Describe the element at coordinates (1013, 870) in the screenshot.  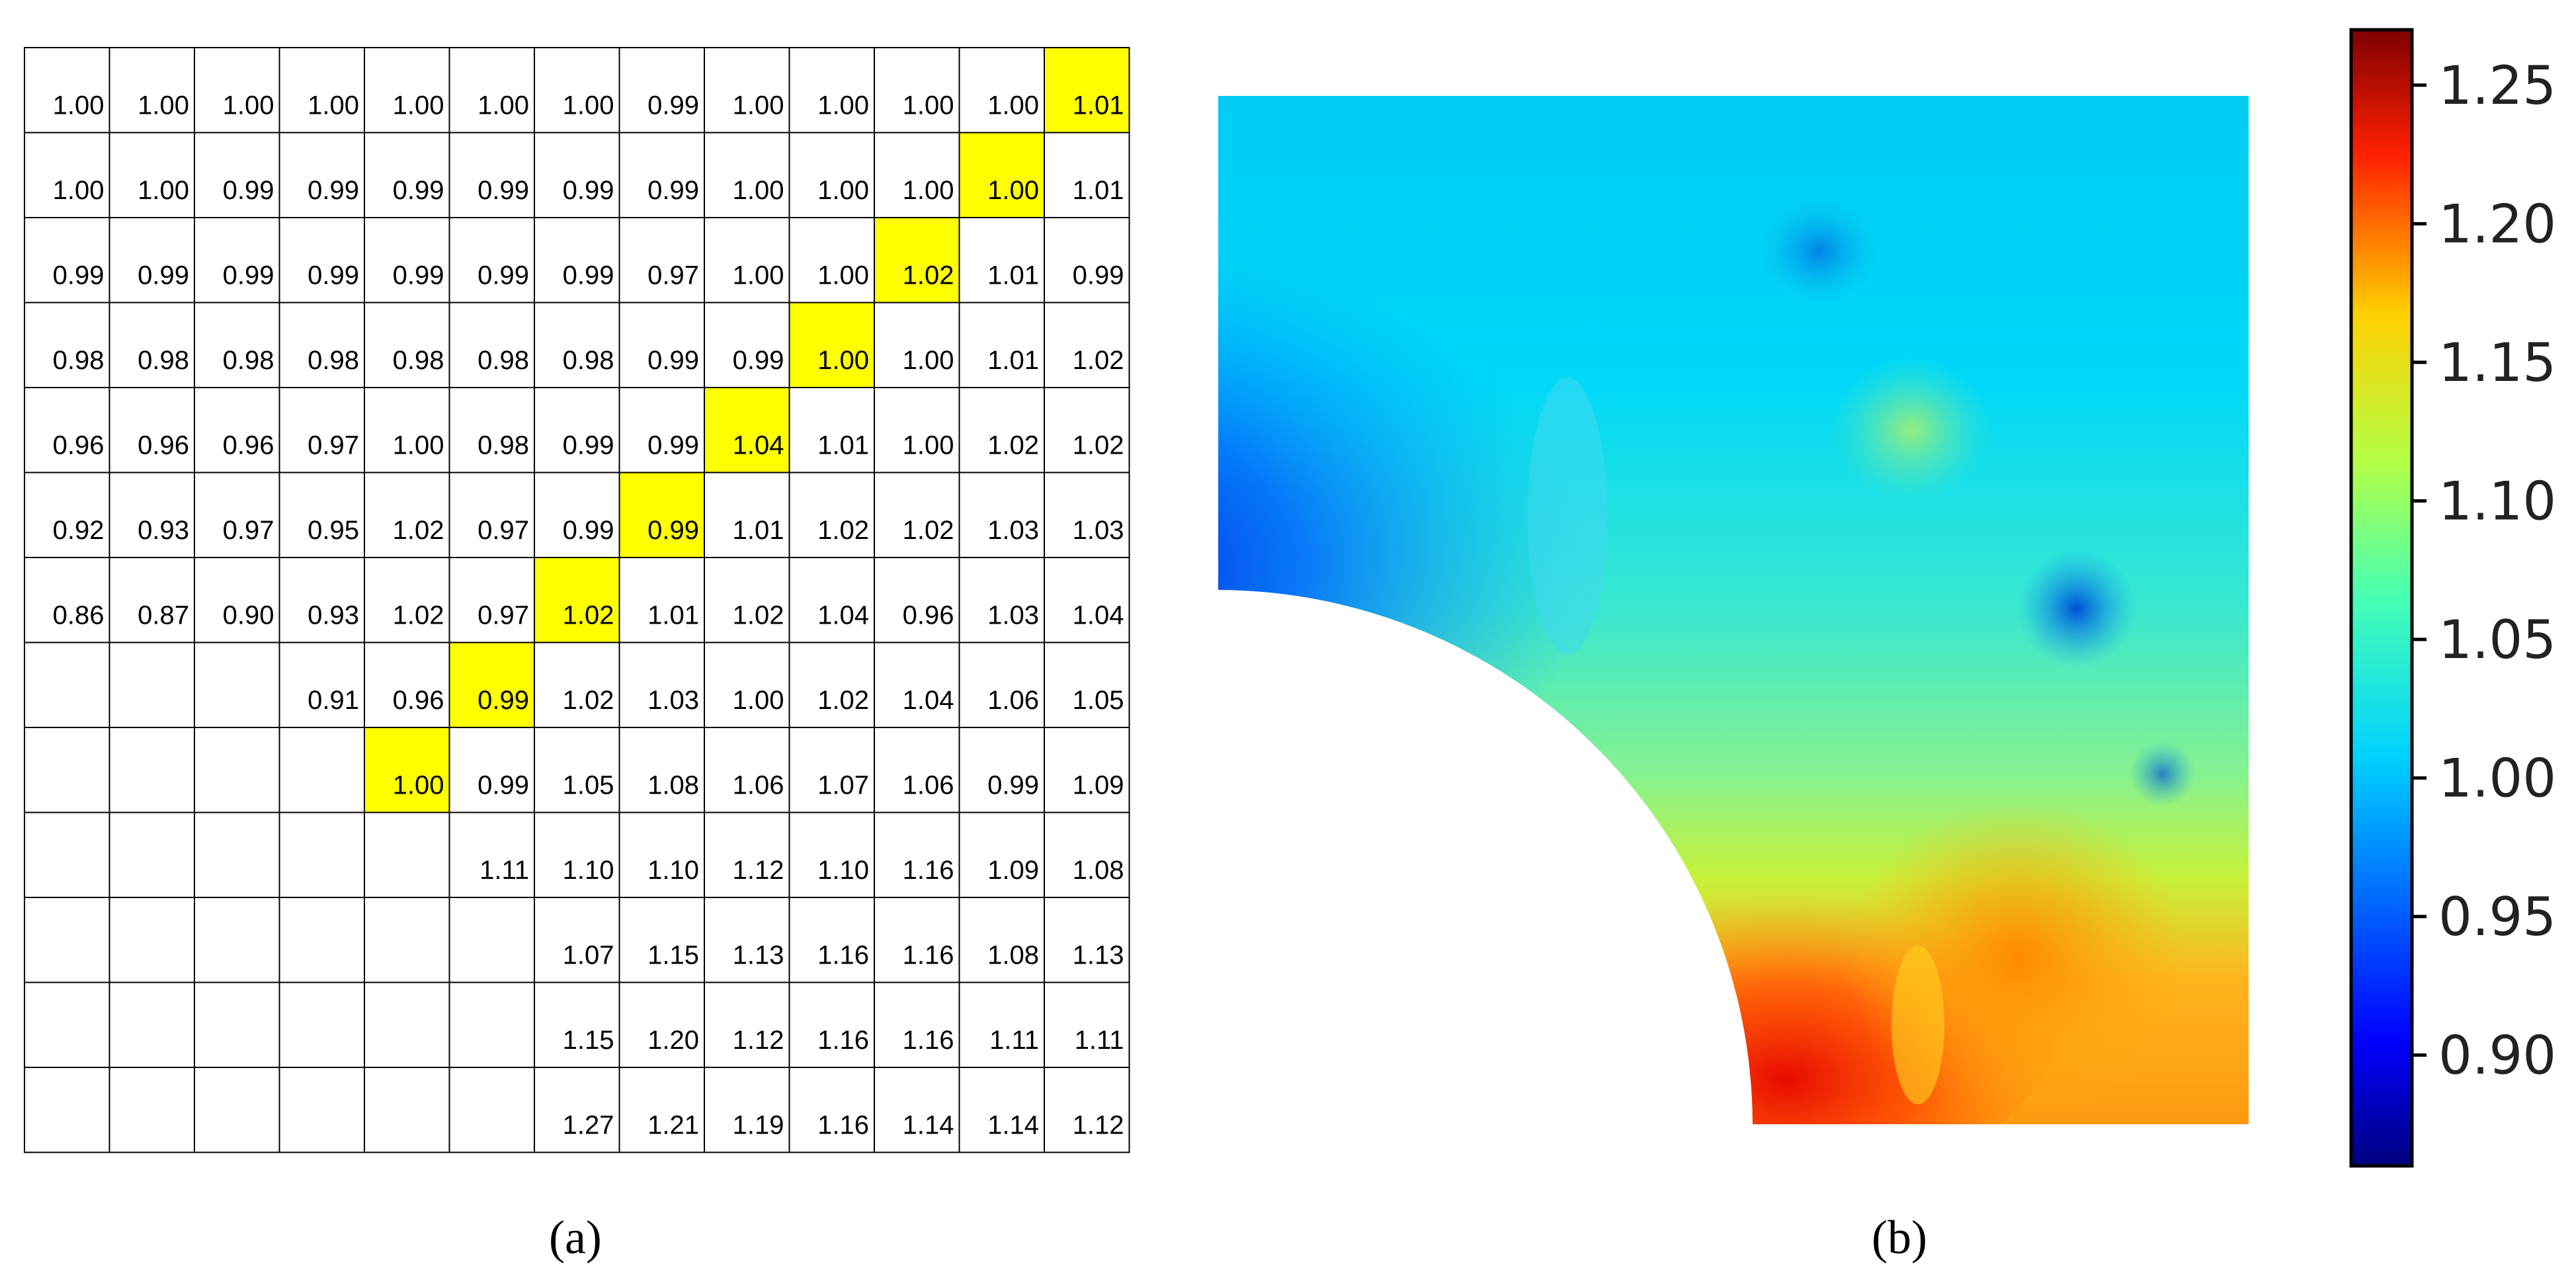
I see `table-cell-value: 1.09` at that location.